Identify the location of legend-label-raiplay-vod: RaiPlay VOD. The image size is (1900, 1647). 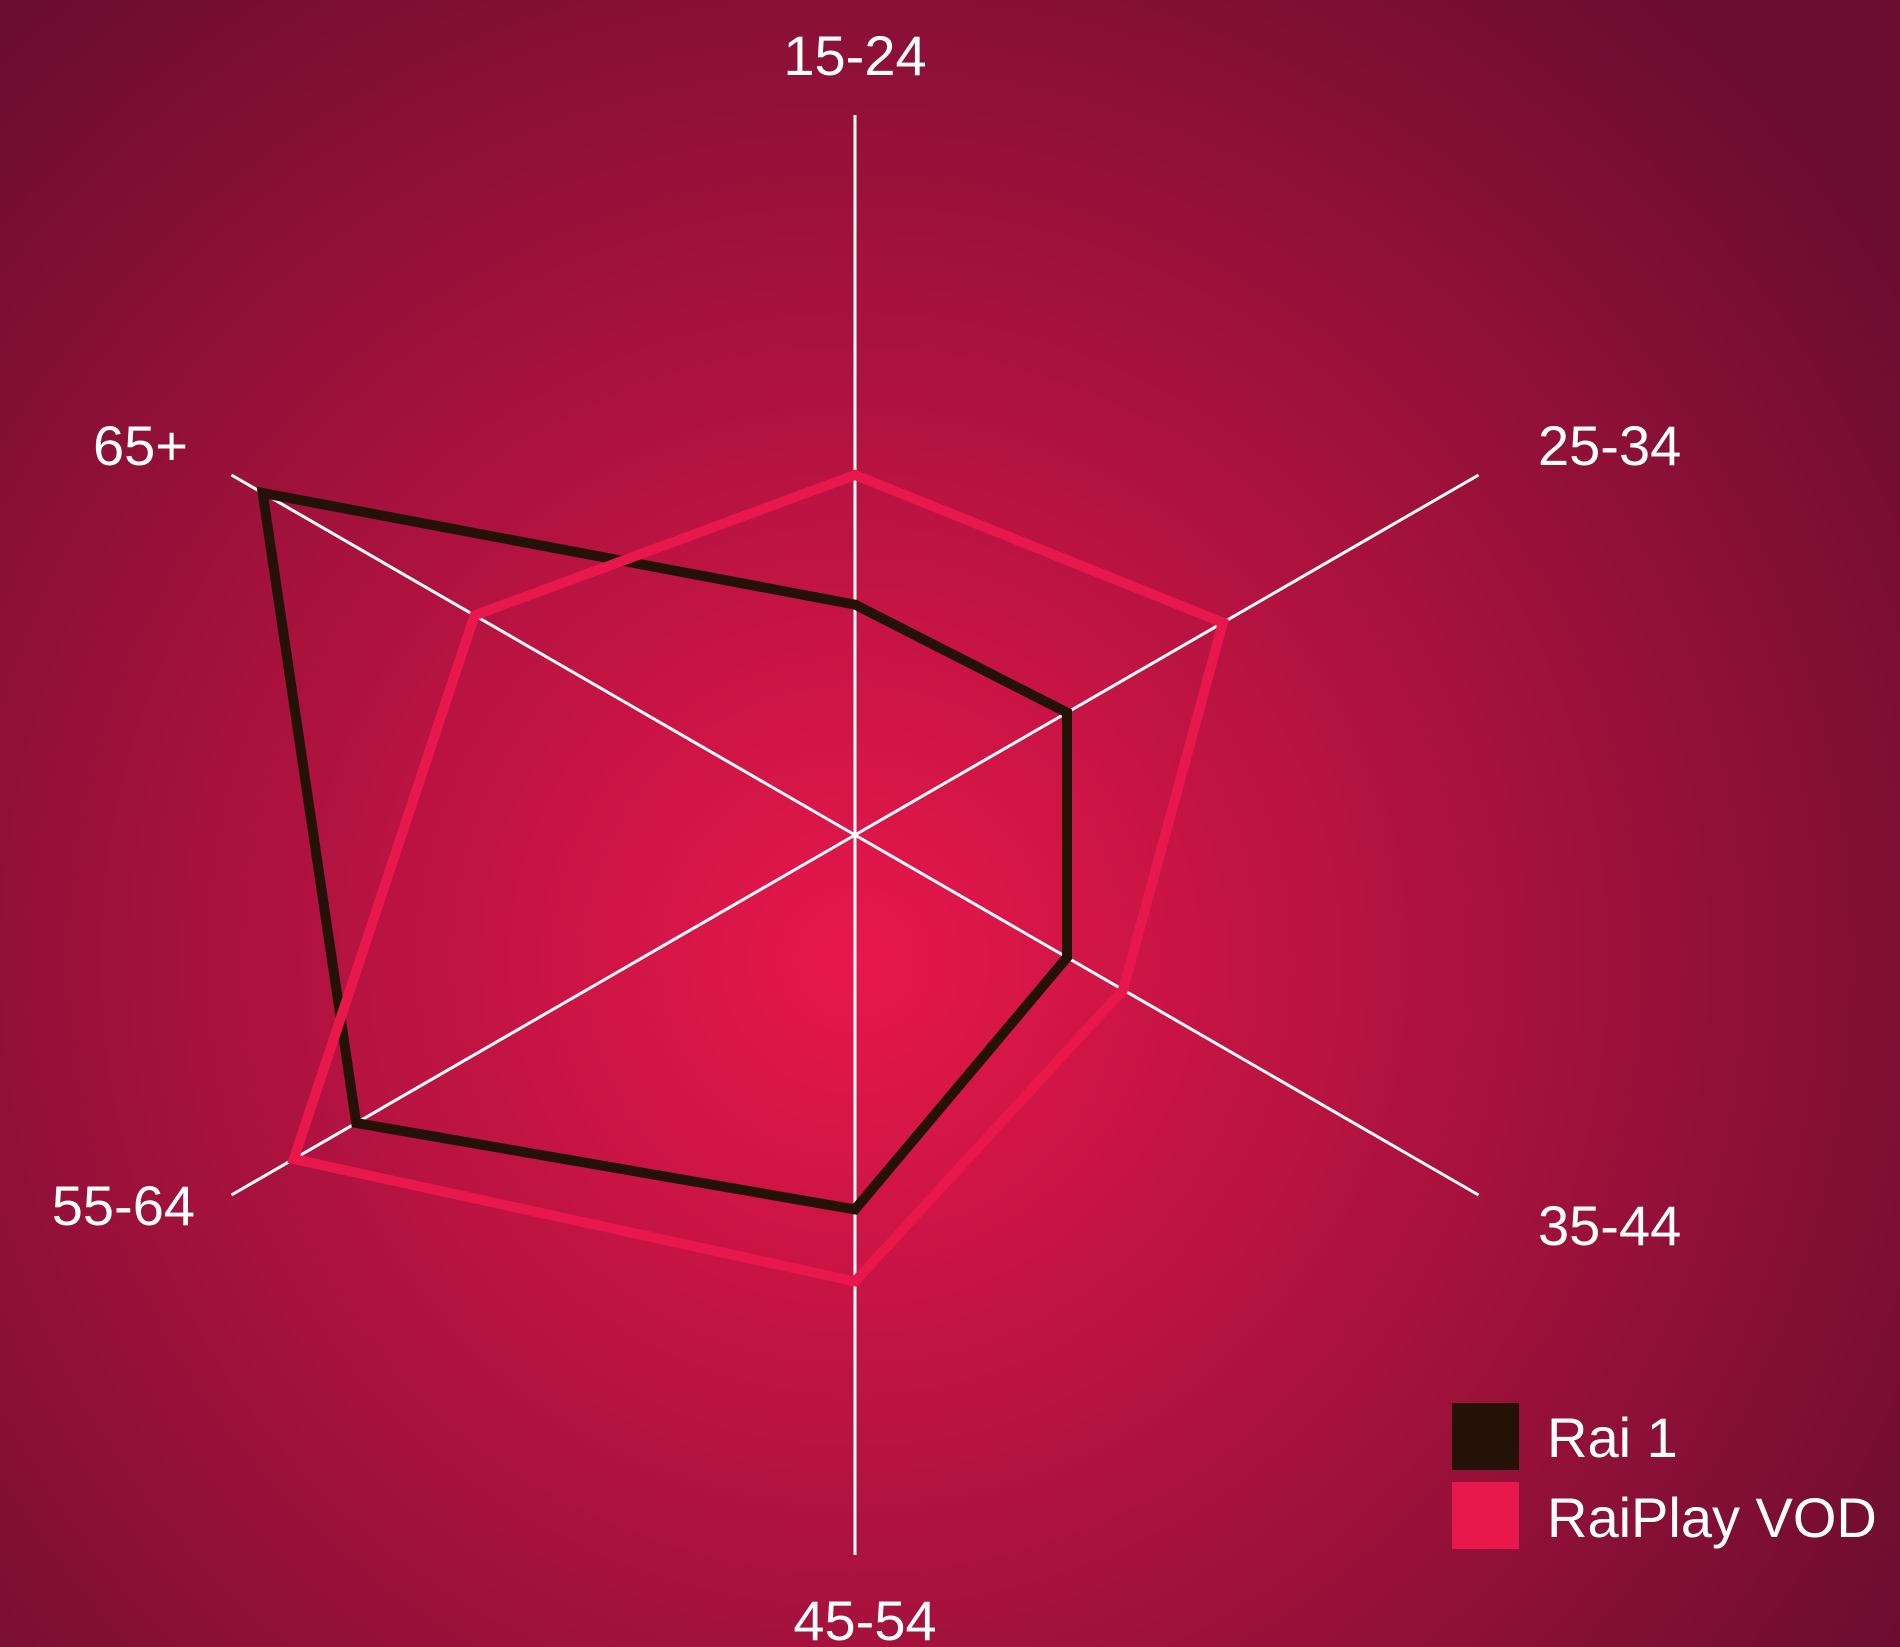
(1712, 1517).